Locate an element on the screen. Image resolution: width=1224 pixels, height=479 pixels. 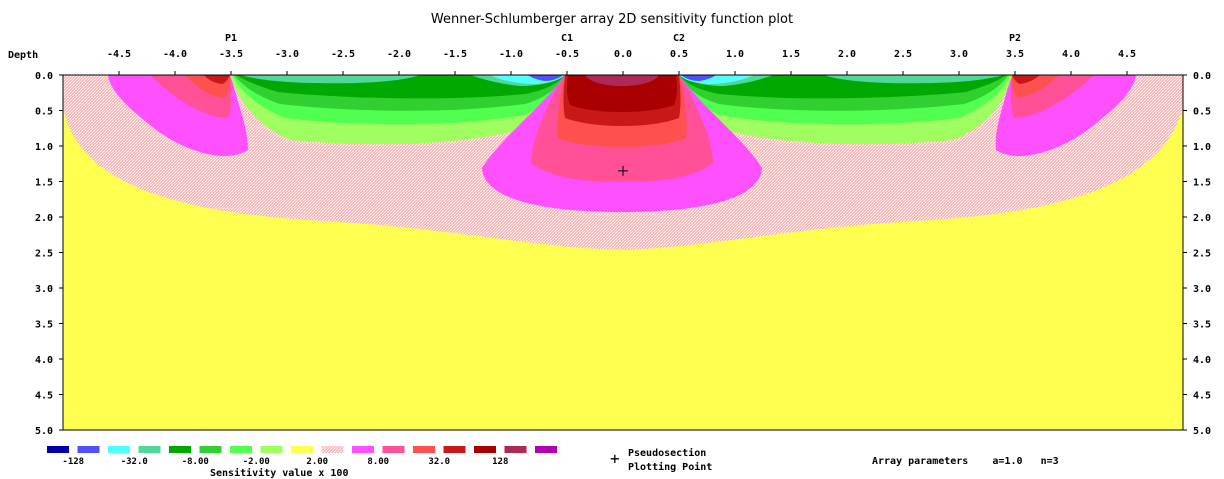
x-tick-label: 3.5 is located at coordinates (1015, 54).